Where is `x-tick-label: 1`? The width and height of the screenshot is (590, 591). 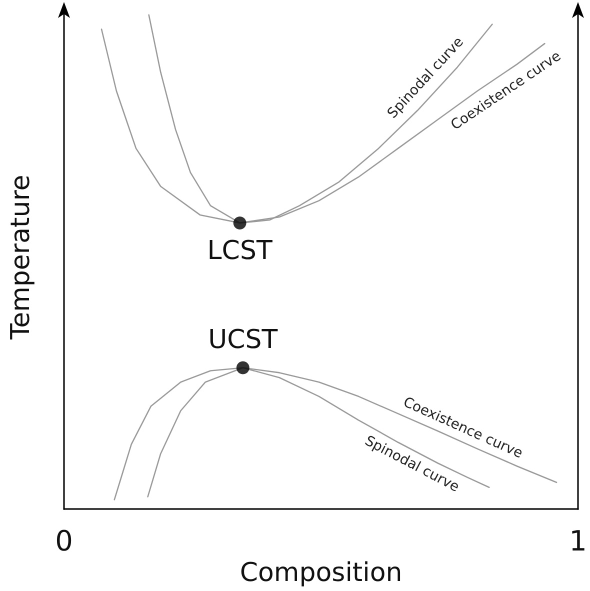
x-tick-label: 1 is located at coordinates (578, 541).